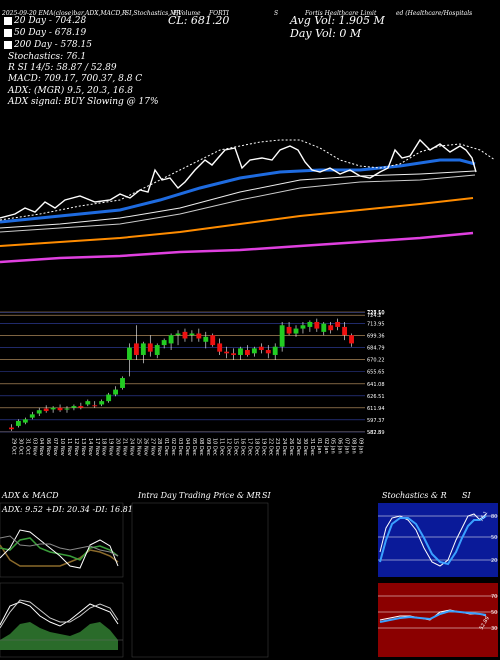  I want to click on price-axis-label: 597.37, so click(376, 421).